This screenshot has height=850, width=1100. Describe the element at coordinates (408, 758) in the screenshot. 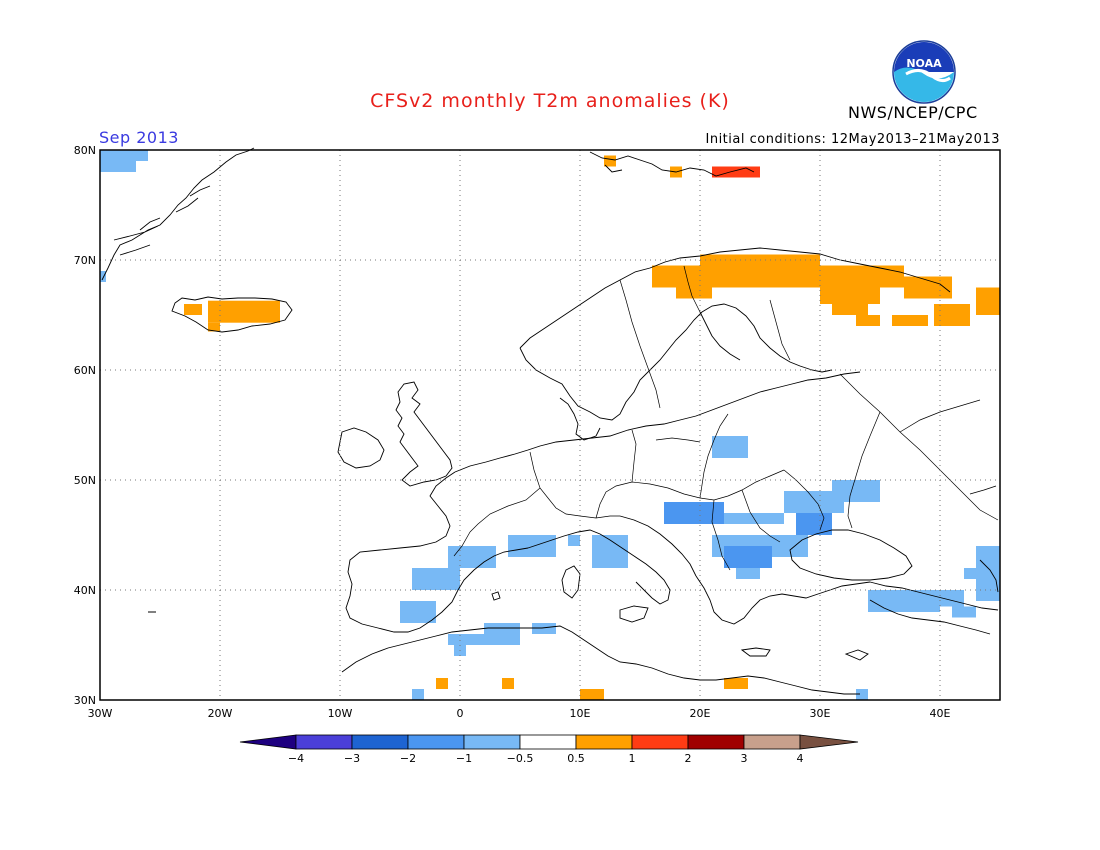

I see `colorbar-tick-label: −2` at that location.